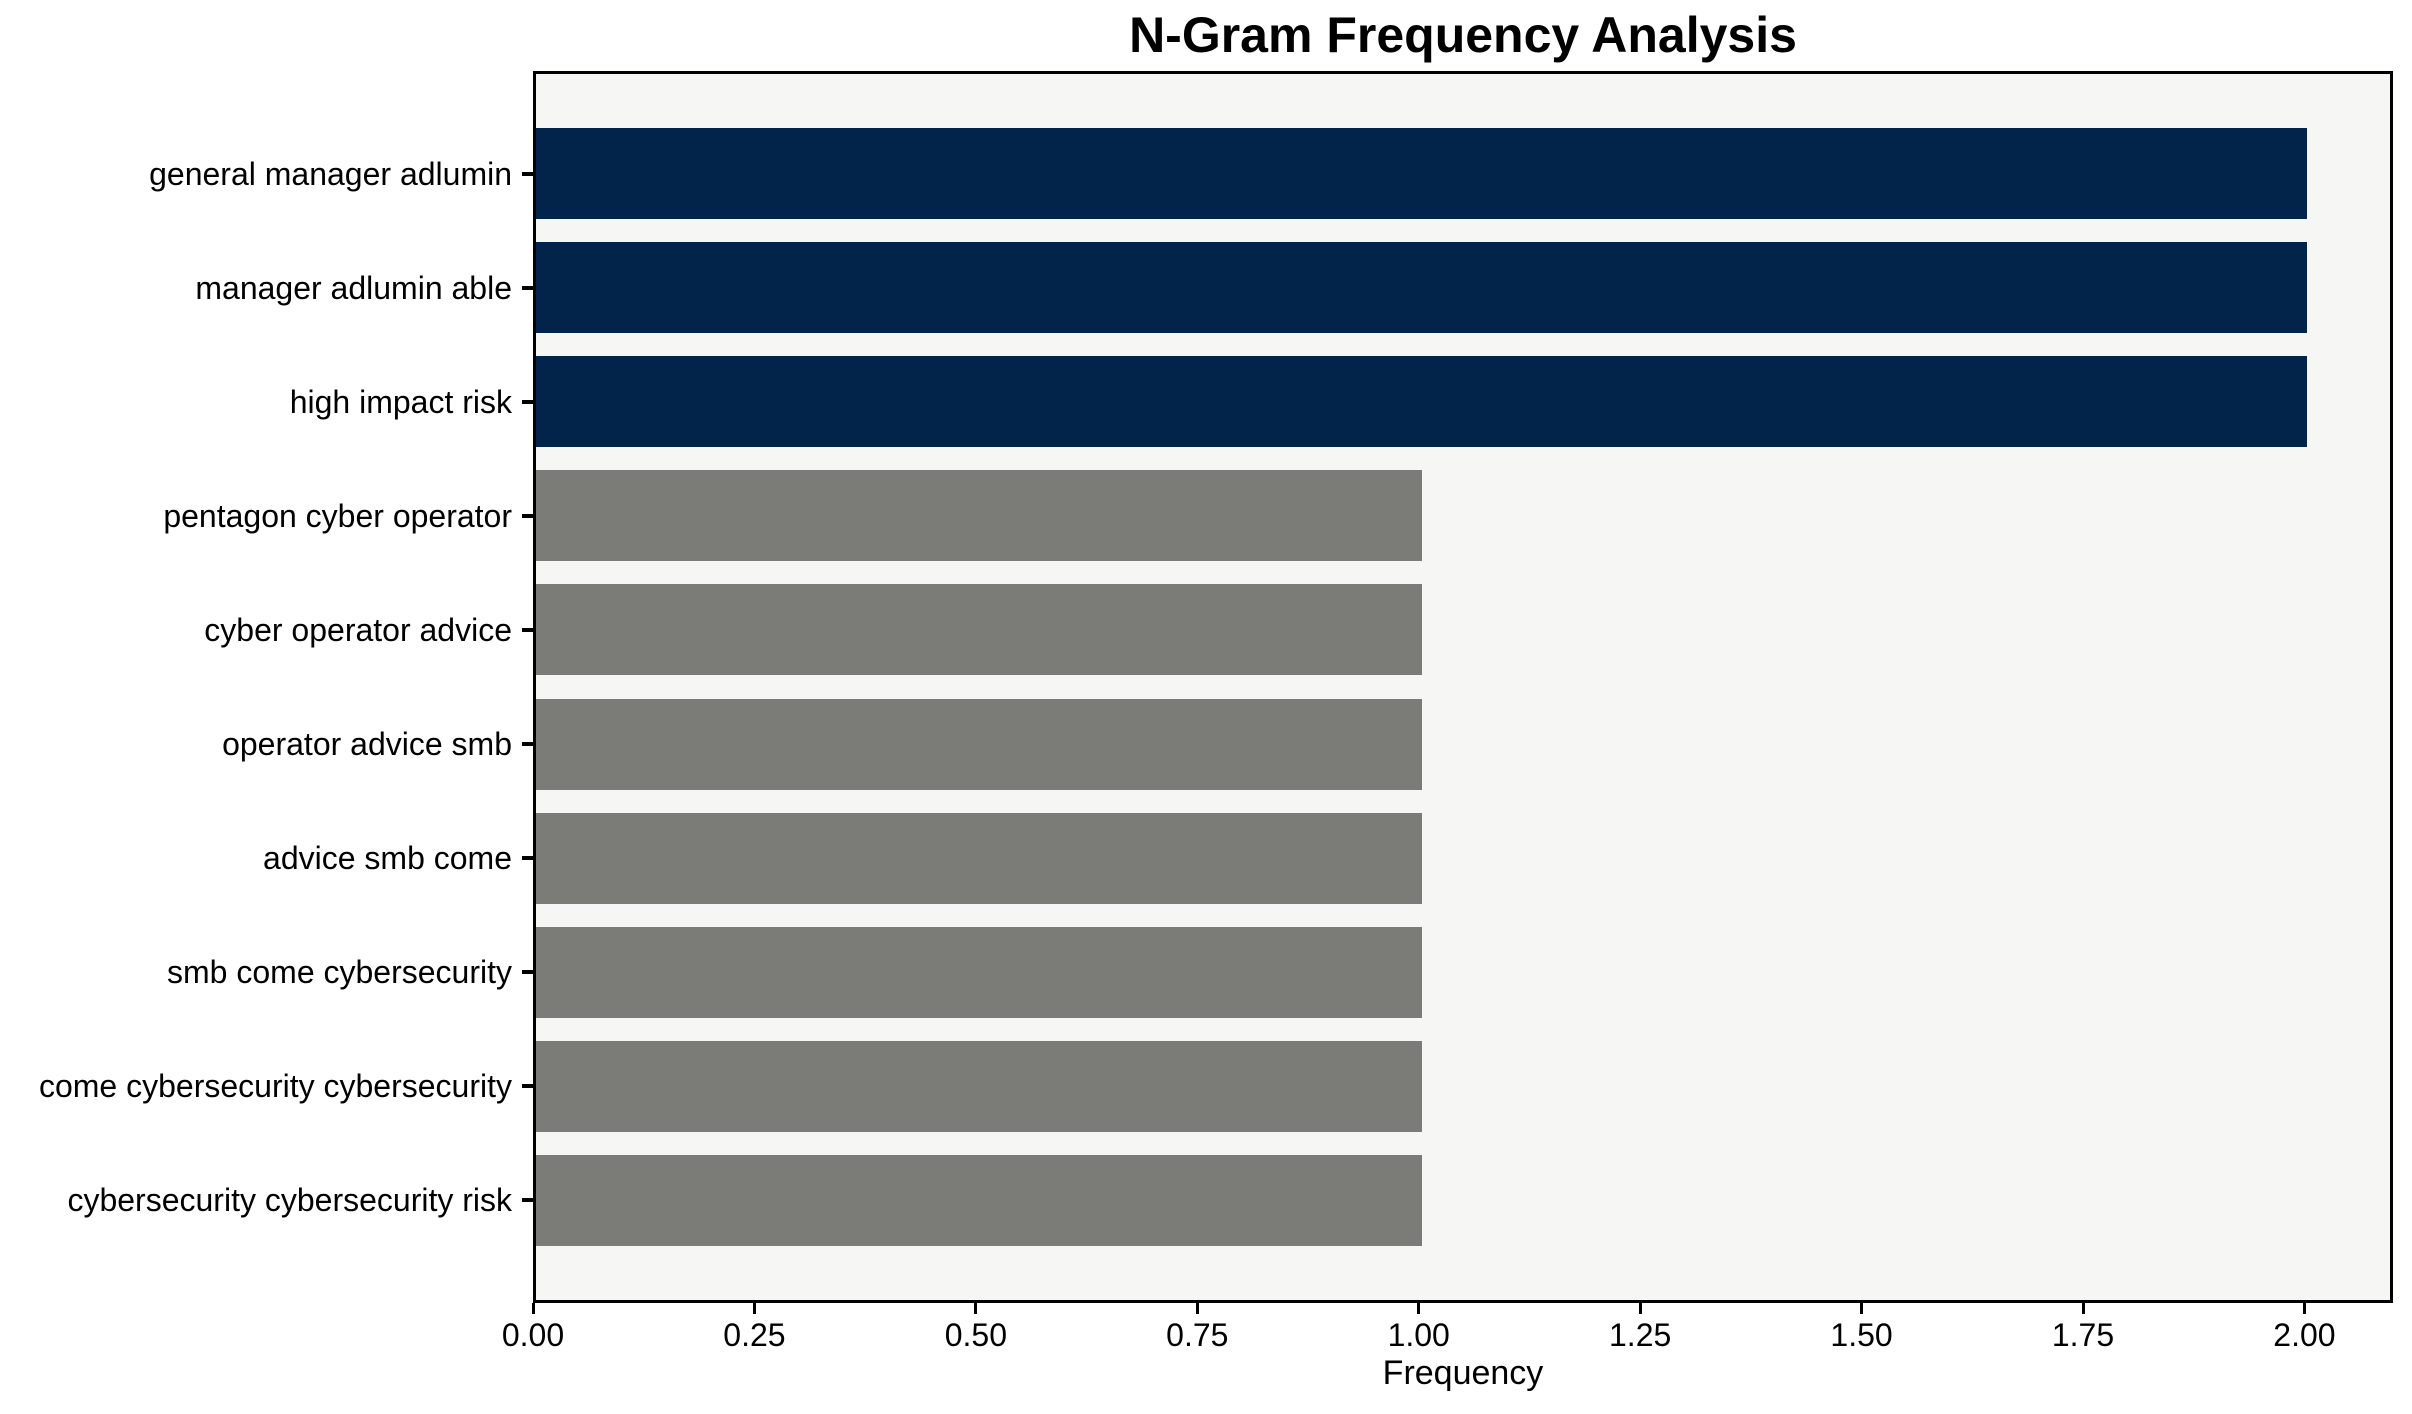  I want to click on y-tick-label: pentagon cyber operator, so click(337, 515).